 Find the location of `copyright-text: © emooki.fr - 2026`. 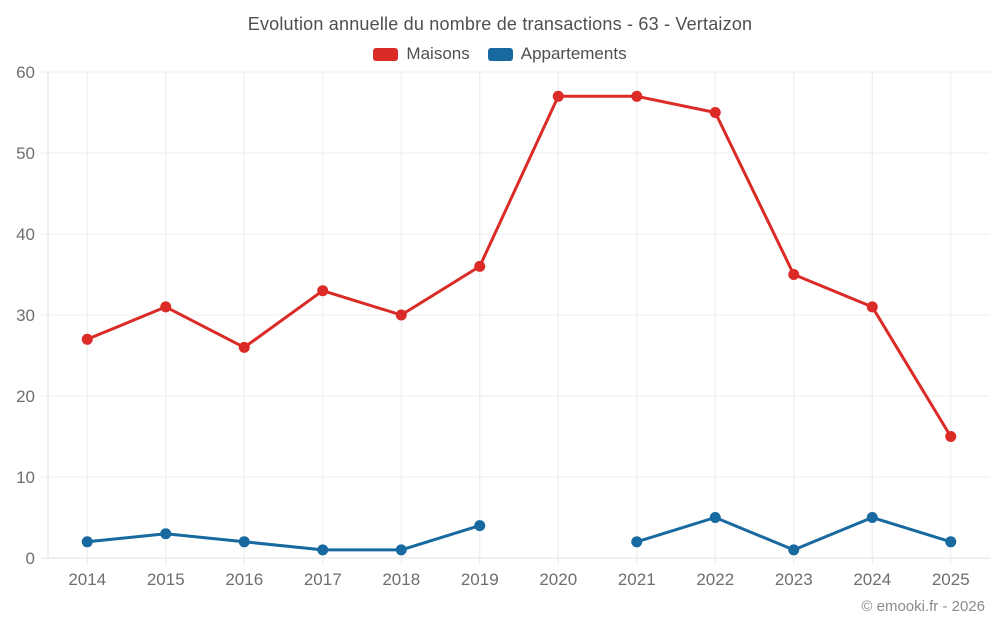

copyright-text: © emooki.fr - 2026 is located at coordinates (923, 606).